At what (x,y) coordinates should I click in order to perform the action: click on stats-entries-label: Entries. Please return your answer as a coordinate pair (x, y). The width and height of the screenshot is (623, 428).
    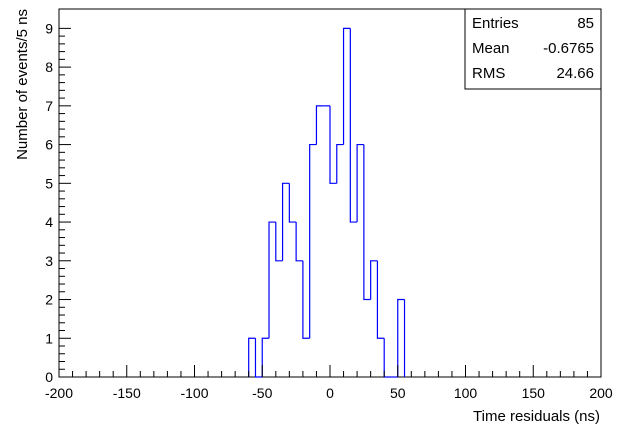
    Looking at the image, I should click on (495, 23).